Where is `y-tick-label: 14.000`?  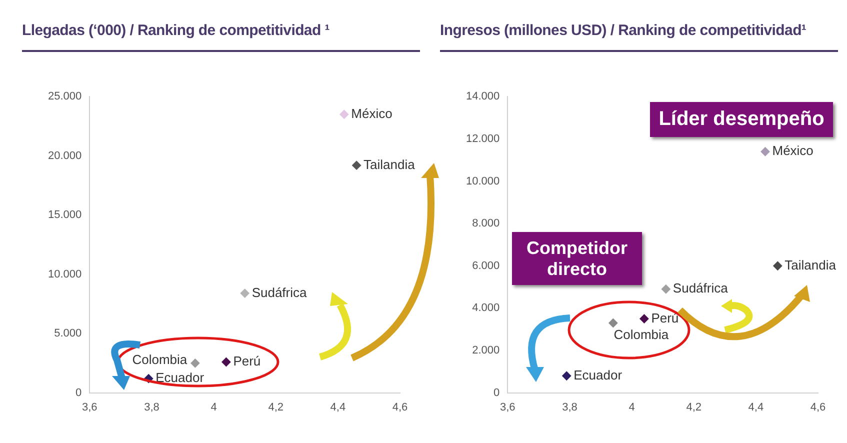 y-tick-label: 14.000 is located at coordinates (483, 96).